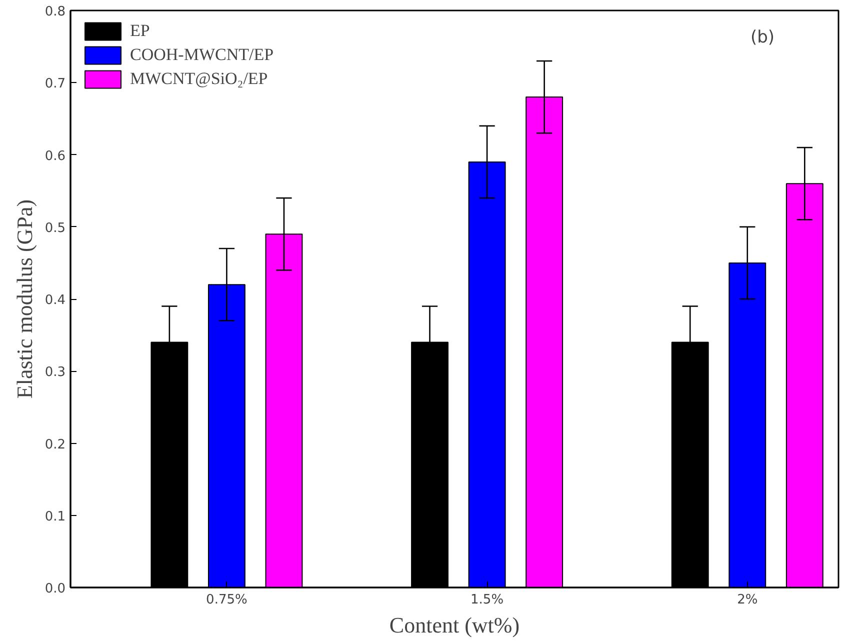  Describe the element at coordinates (199, 79) in the screenshot. I see `legend-label: MWCNT@SiO₂/EP` at that location.